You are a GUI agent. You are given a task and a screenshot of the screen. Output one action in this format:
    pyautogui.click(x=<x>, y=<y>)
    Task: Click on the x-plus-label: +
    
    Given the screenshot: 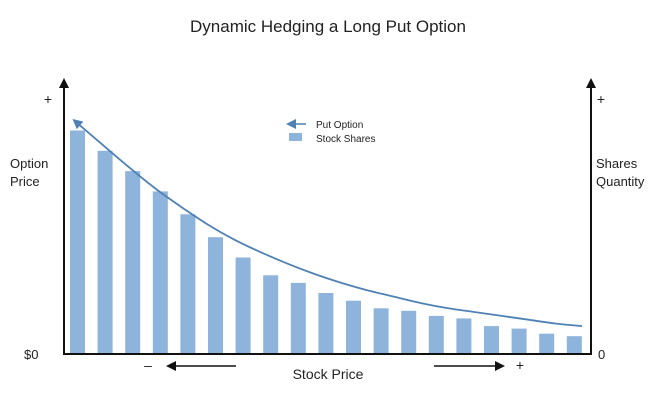 What is the action you would take?
    pyautogui.click(x=520, y=365)
    